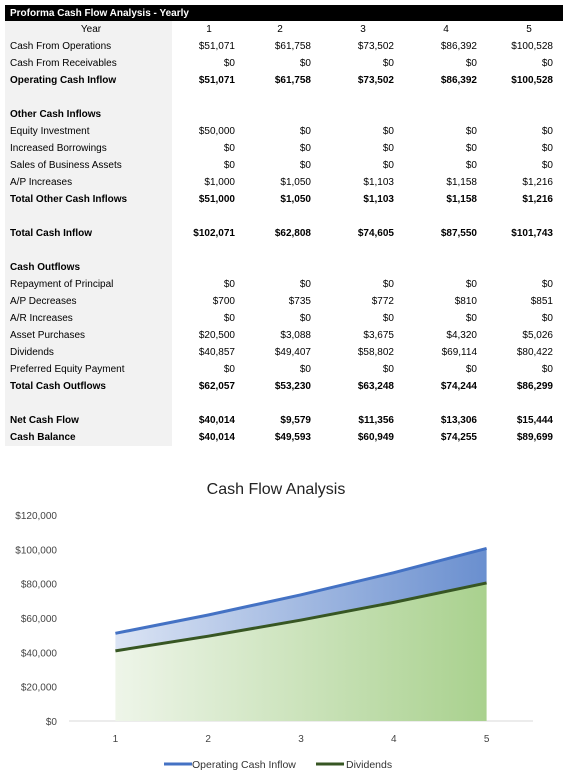  I want to click on x-tick-label: 3, so click(301, 739).